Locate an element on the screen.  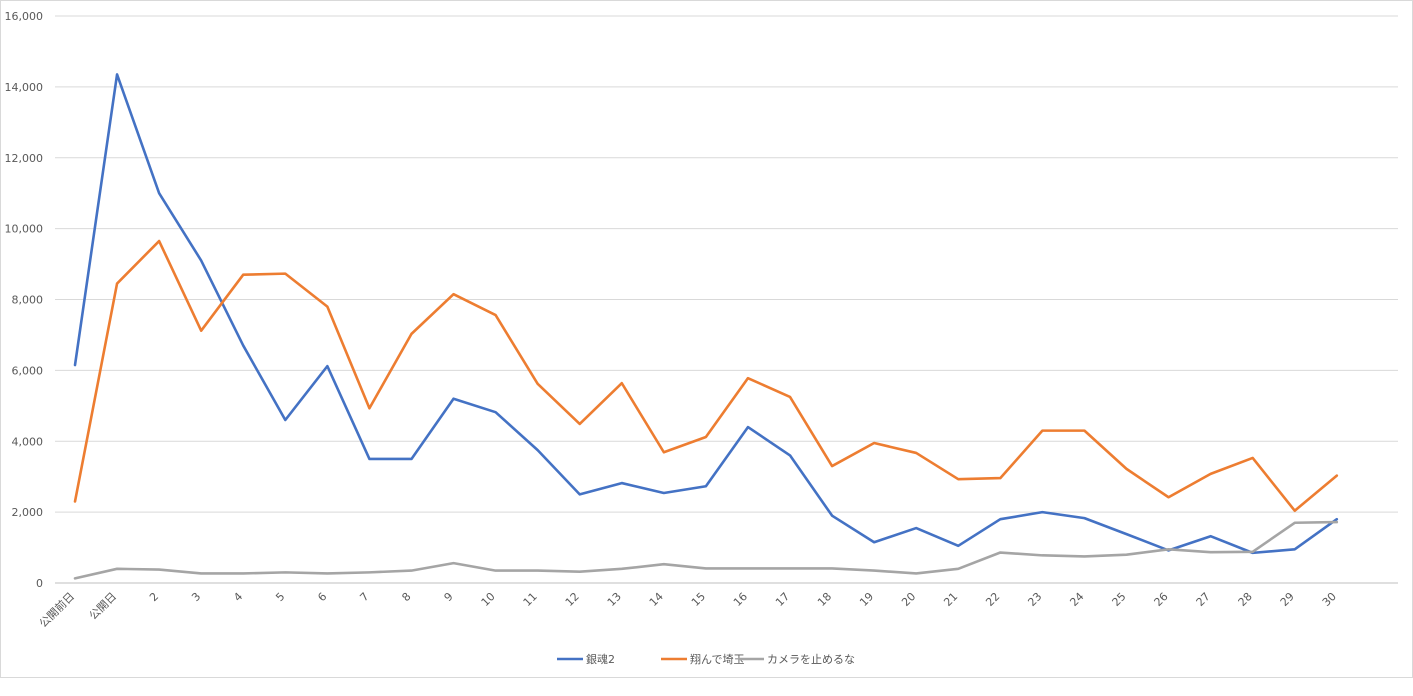
x-tick-label: 30 is located at coordinates (1329, 599).